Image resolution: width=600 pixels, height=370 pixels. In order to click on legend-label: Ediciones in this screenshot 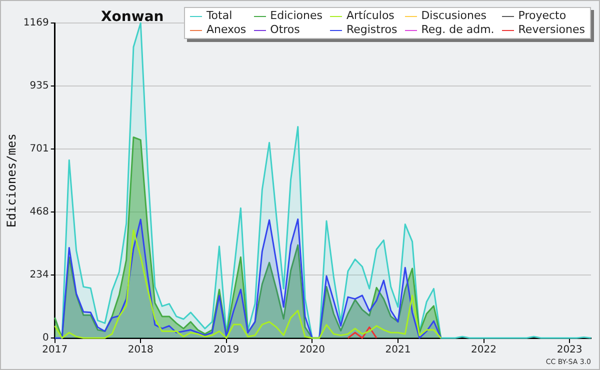, I will do `click(296, 16)`.